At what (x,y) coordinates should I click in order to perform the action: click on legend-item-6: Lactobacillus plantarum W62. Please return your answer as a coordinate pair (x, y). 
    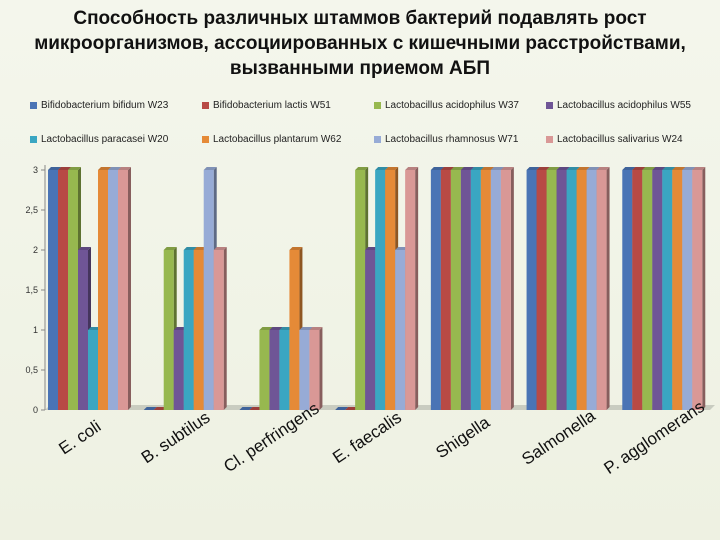
    Looking at the image, I should click on (288, 139).